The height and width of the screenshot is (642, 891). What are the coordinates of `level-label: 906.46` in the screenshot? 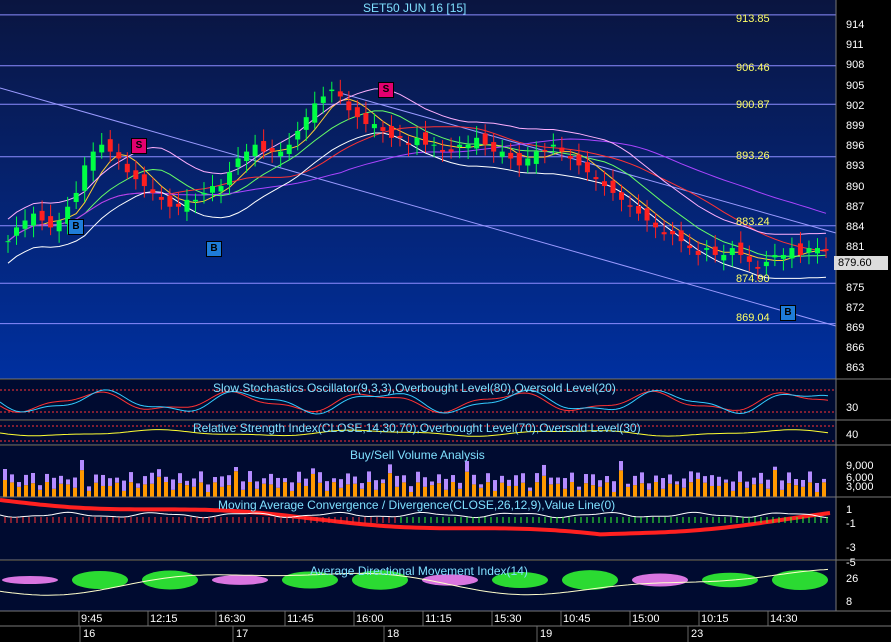 It's located at (753, 68).